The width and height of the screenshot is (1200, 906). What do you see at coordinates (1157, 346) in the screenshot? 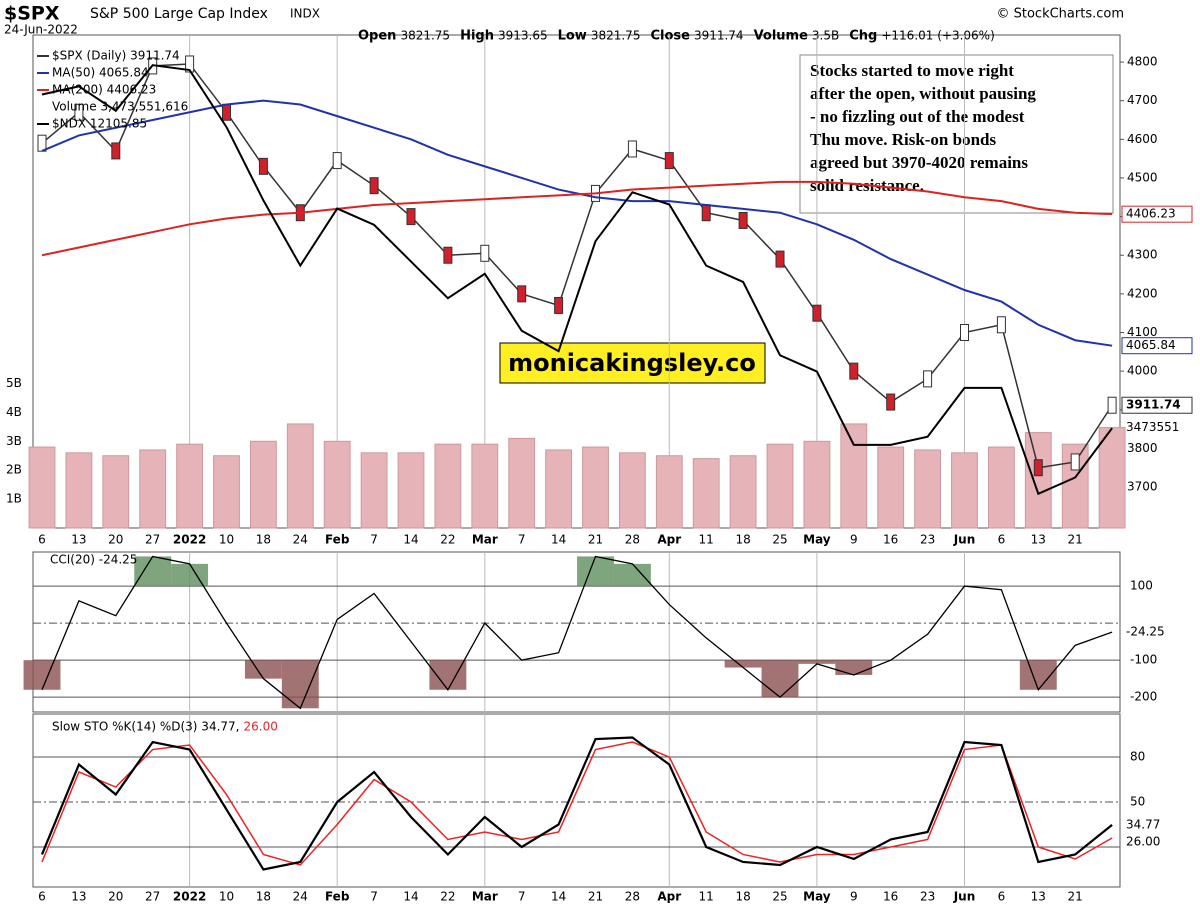
I see `last-box` at bounding box center [1157, 346].